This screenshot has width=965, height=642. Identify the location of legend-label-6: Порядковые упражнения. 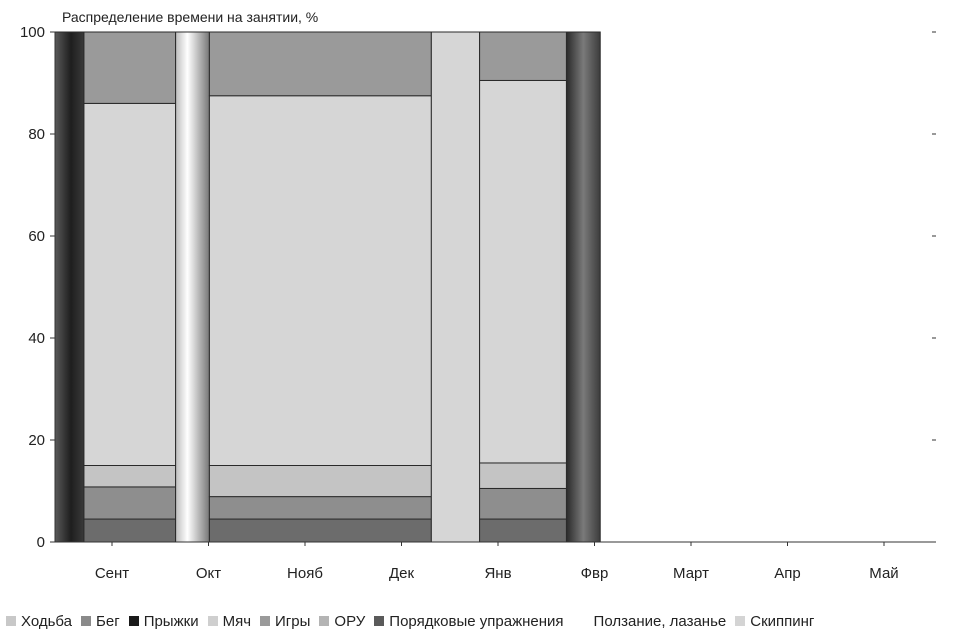
(476, 621).